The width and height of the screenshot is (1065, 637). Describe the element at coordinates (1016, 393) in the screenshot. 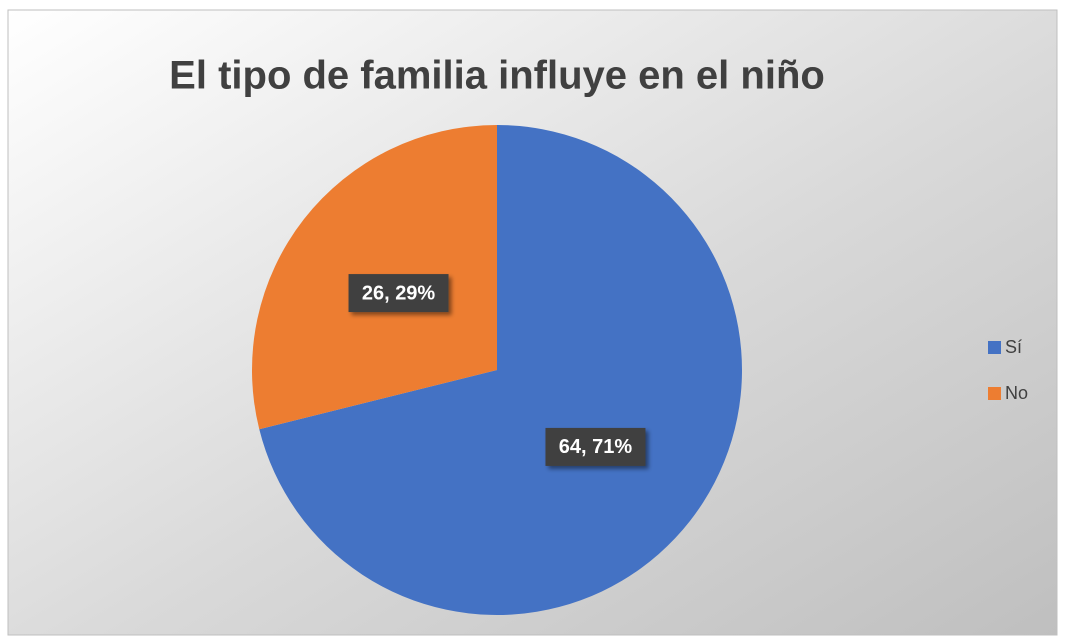

I see `legend-label: No` at that location.